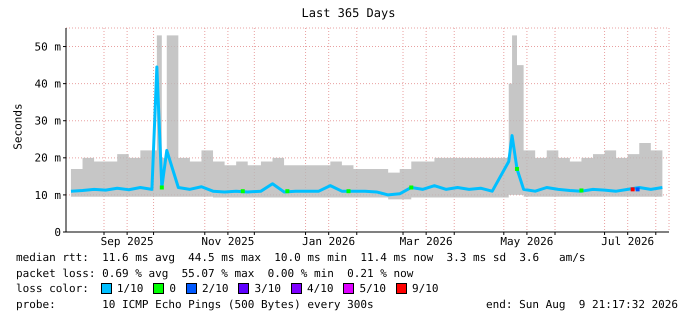 Image resolution: width=697 pixels, height=315 pixels. Describe the element at coordinates (527, 241) in the screenshot. I see `x-tick-label: May 2026` at that location.